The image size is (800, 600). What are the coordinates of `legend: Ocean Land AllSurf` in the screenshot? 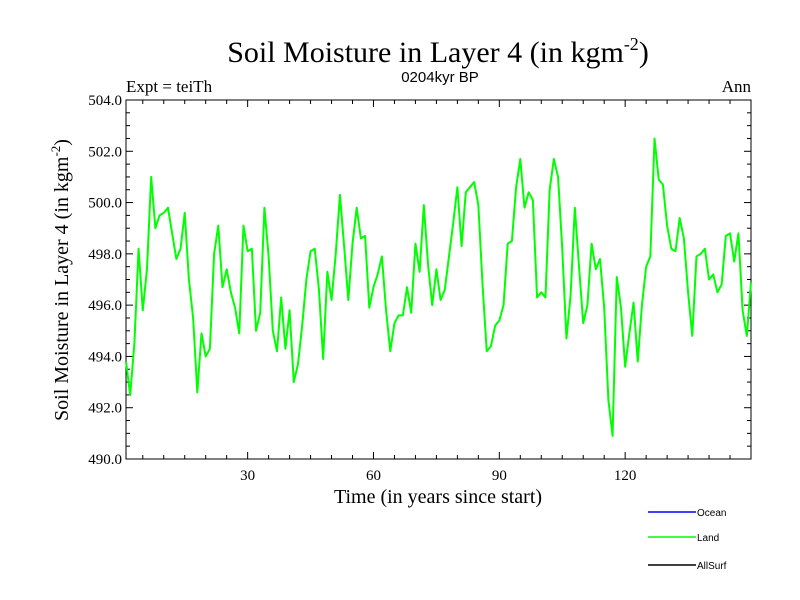 It's located at (687, 540).